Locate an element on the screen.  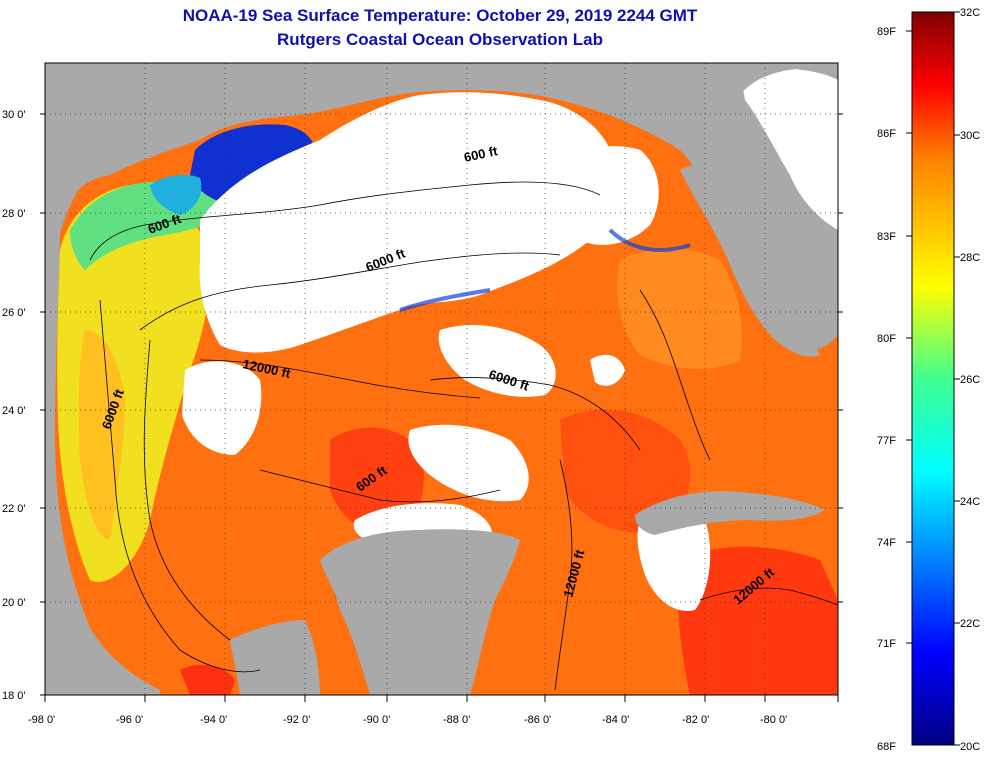
cloud-cover-central is located at coordinates (497, 361).